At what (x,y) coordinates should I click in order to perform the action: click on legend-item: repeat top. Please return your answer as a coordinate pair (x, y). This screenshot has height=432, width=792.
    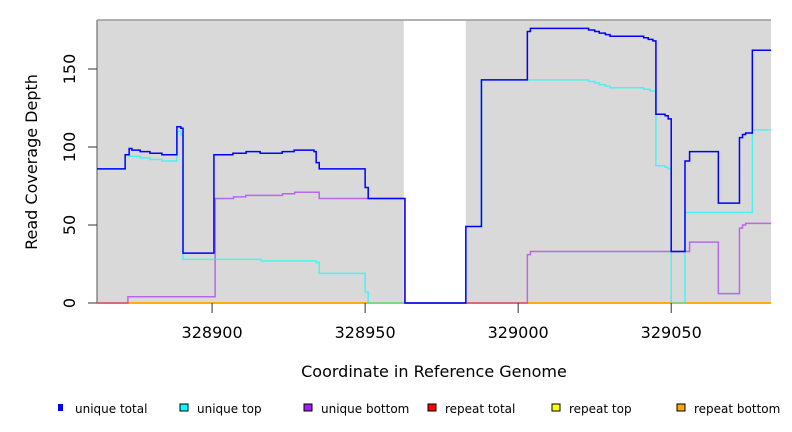
    Looking at the image, I should click on (591, 409).